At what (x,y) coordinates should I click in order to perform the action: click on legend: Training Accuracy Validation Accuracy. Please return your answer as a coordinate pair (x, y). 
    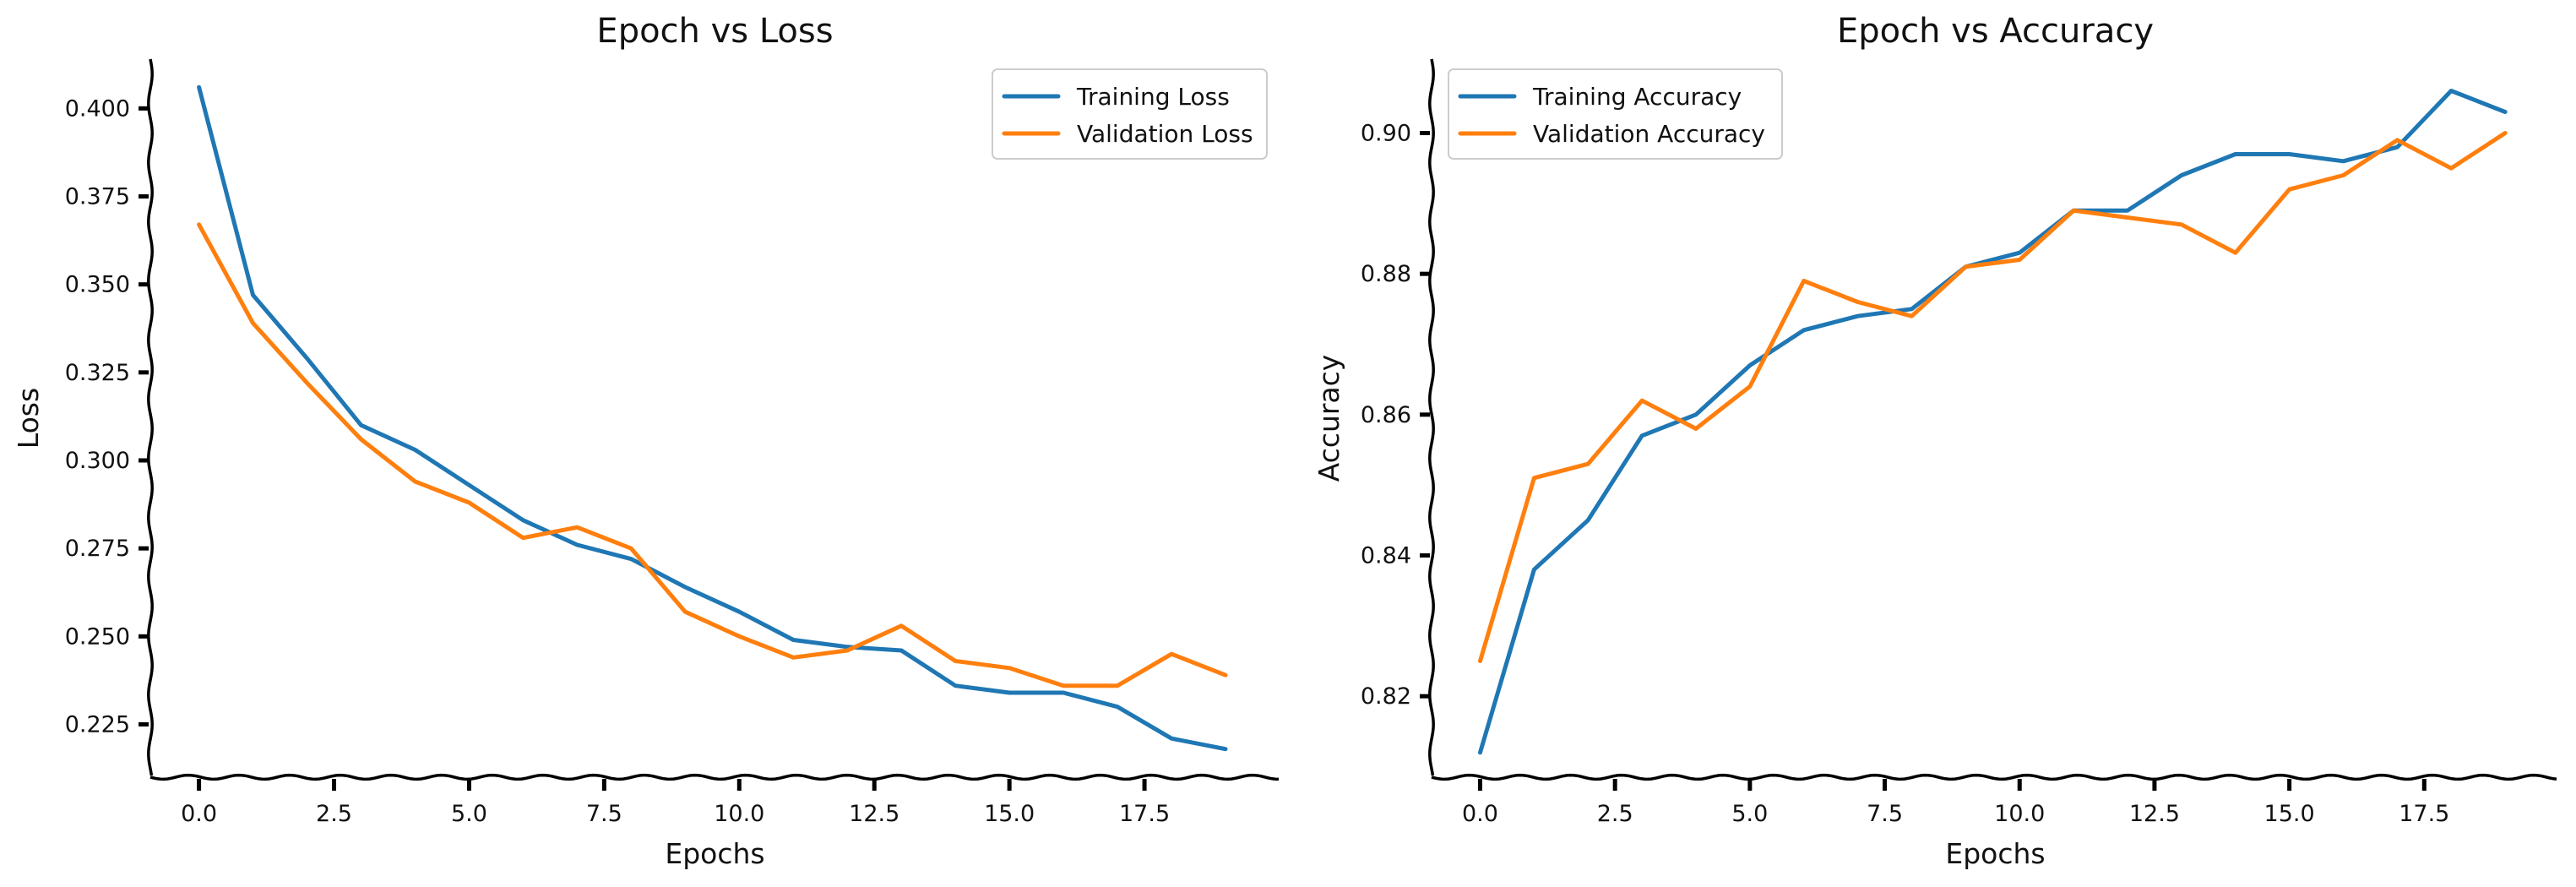
    Looking at the image, I should click on (1615, 114).